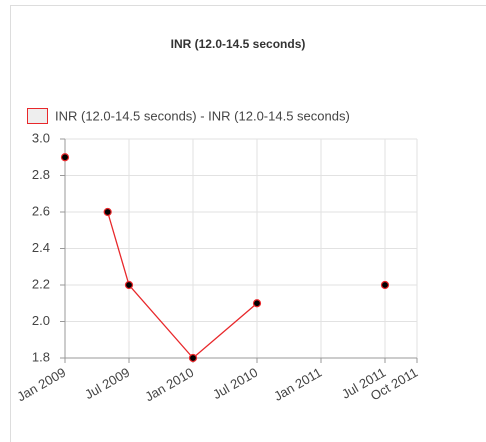  I want to click on y-tick-label: 2.8, so click(41, 174).